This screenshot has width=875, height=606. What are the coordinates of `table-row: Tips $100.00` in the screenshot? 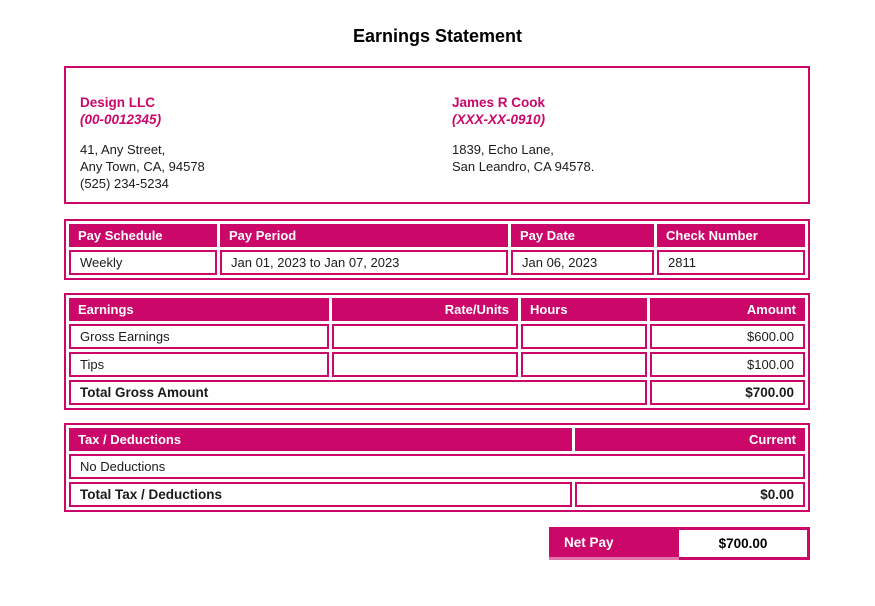 It's located at (437, 364).